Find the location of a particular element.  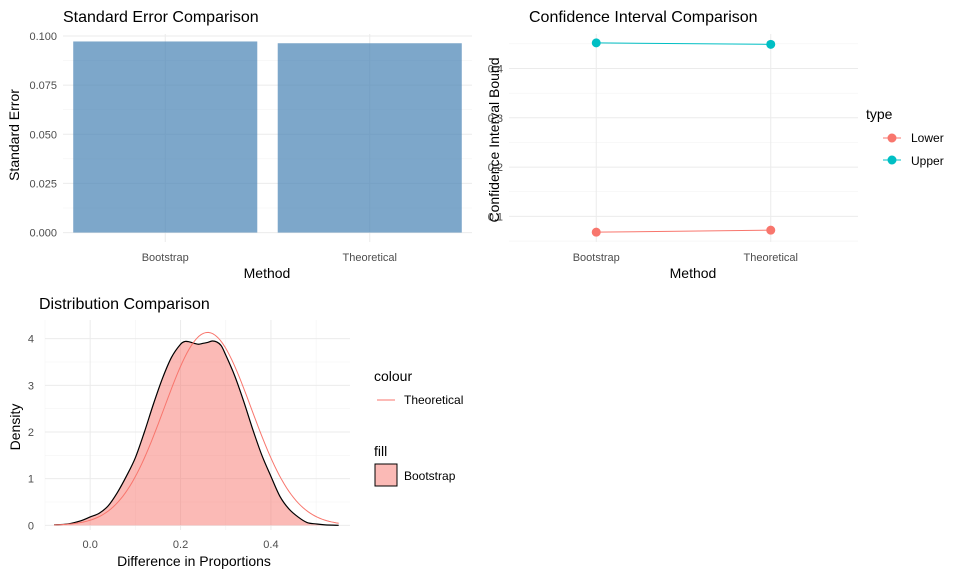

dist-y-tick-label: 2 is located at coordinates (31, 433).